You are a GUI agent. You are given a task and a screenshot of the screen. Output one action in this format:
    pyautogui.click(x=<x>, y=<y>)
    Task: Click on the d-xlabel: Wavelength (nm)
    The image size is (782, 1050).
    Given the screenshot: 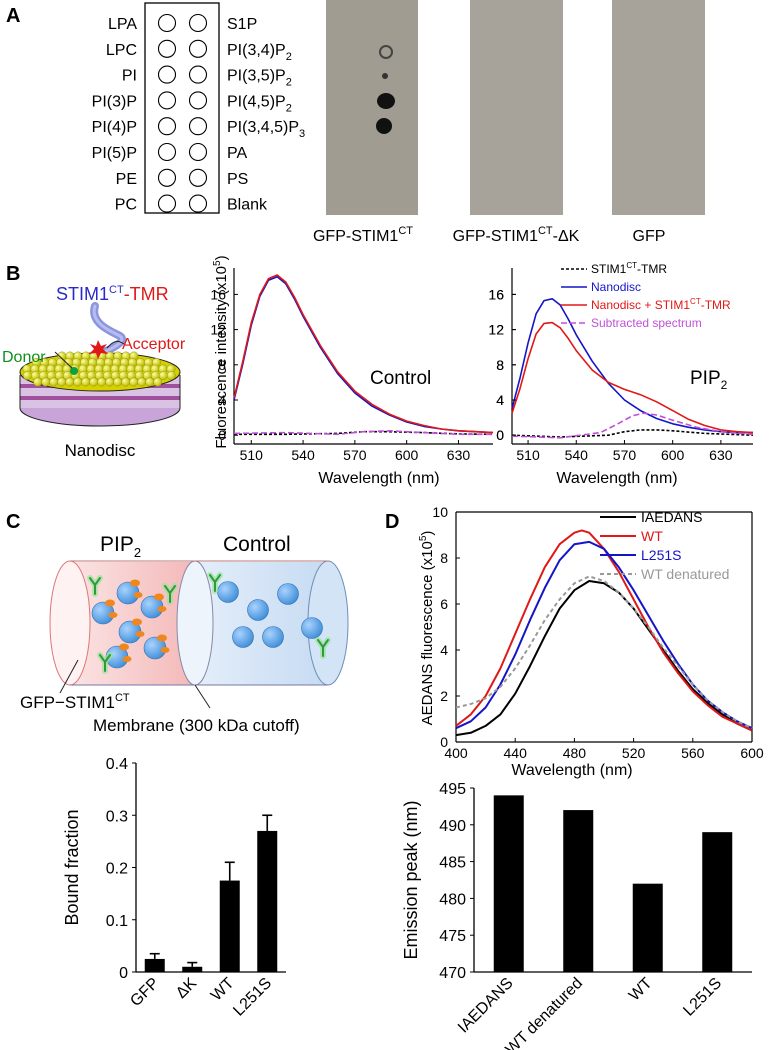 What is the action you would take?
    pyautogui.click(x=571, y=770)
    